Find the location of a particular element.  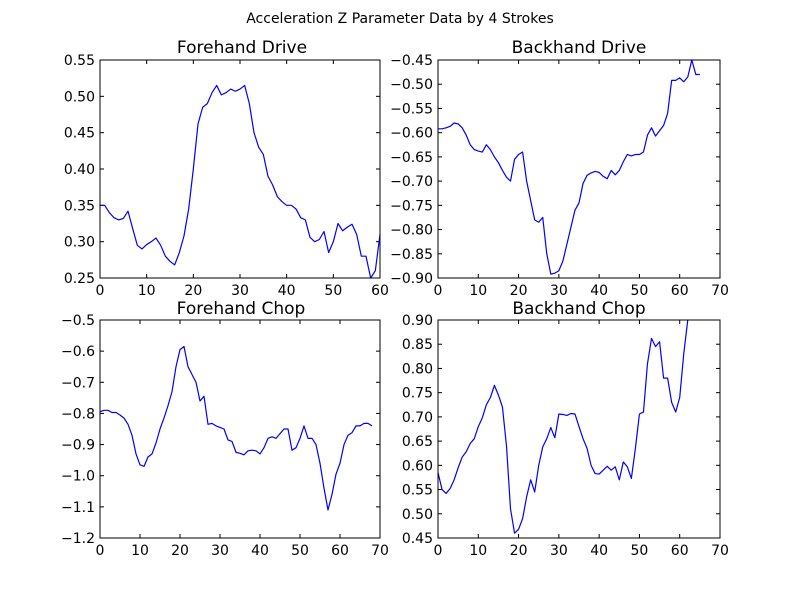

y-tick-label: −0.80 is located at coordinates (411, 231).